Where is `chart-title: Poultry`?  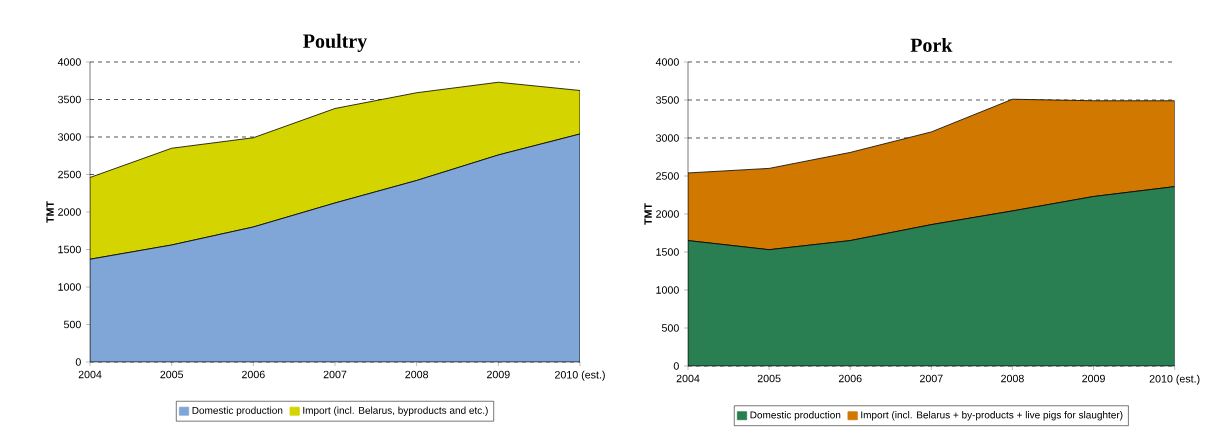 chart-title: Poultry is located at coordinates (335, 42).